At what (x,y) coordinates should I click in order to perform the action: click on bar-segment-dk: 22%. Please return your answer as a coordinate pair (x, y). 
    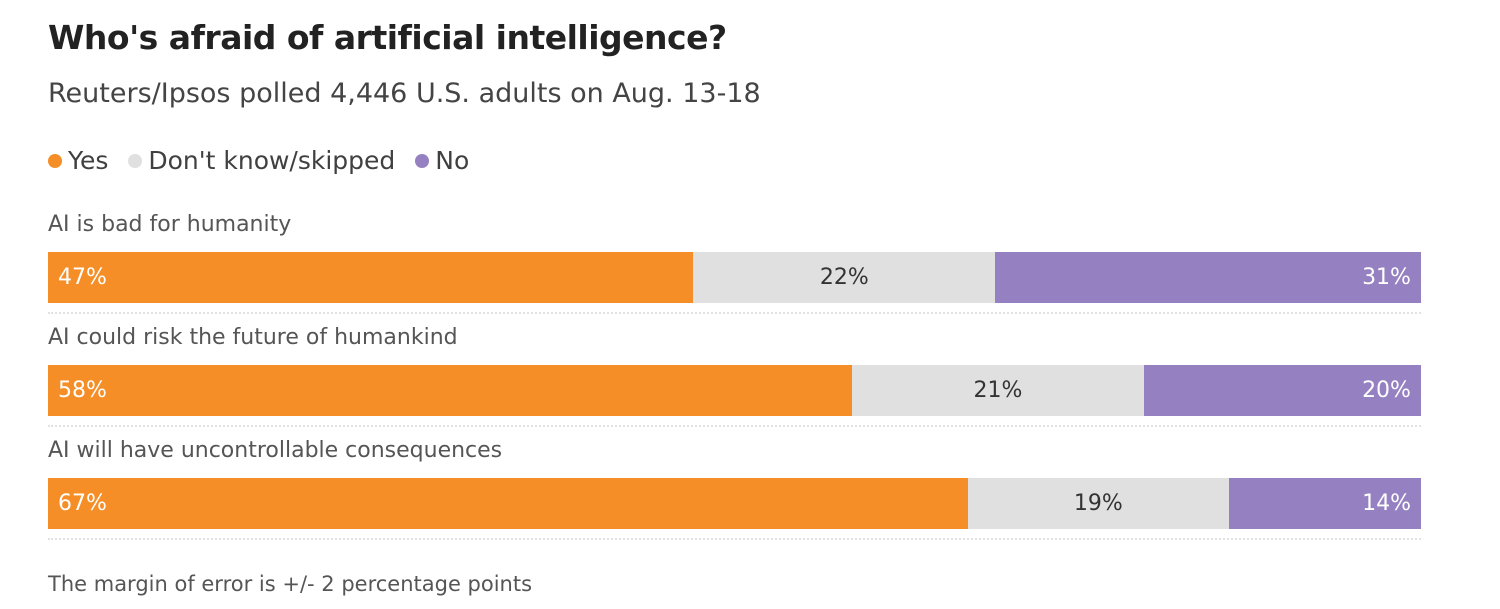
    Looking at the image, I should click on (844, 277).